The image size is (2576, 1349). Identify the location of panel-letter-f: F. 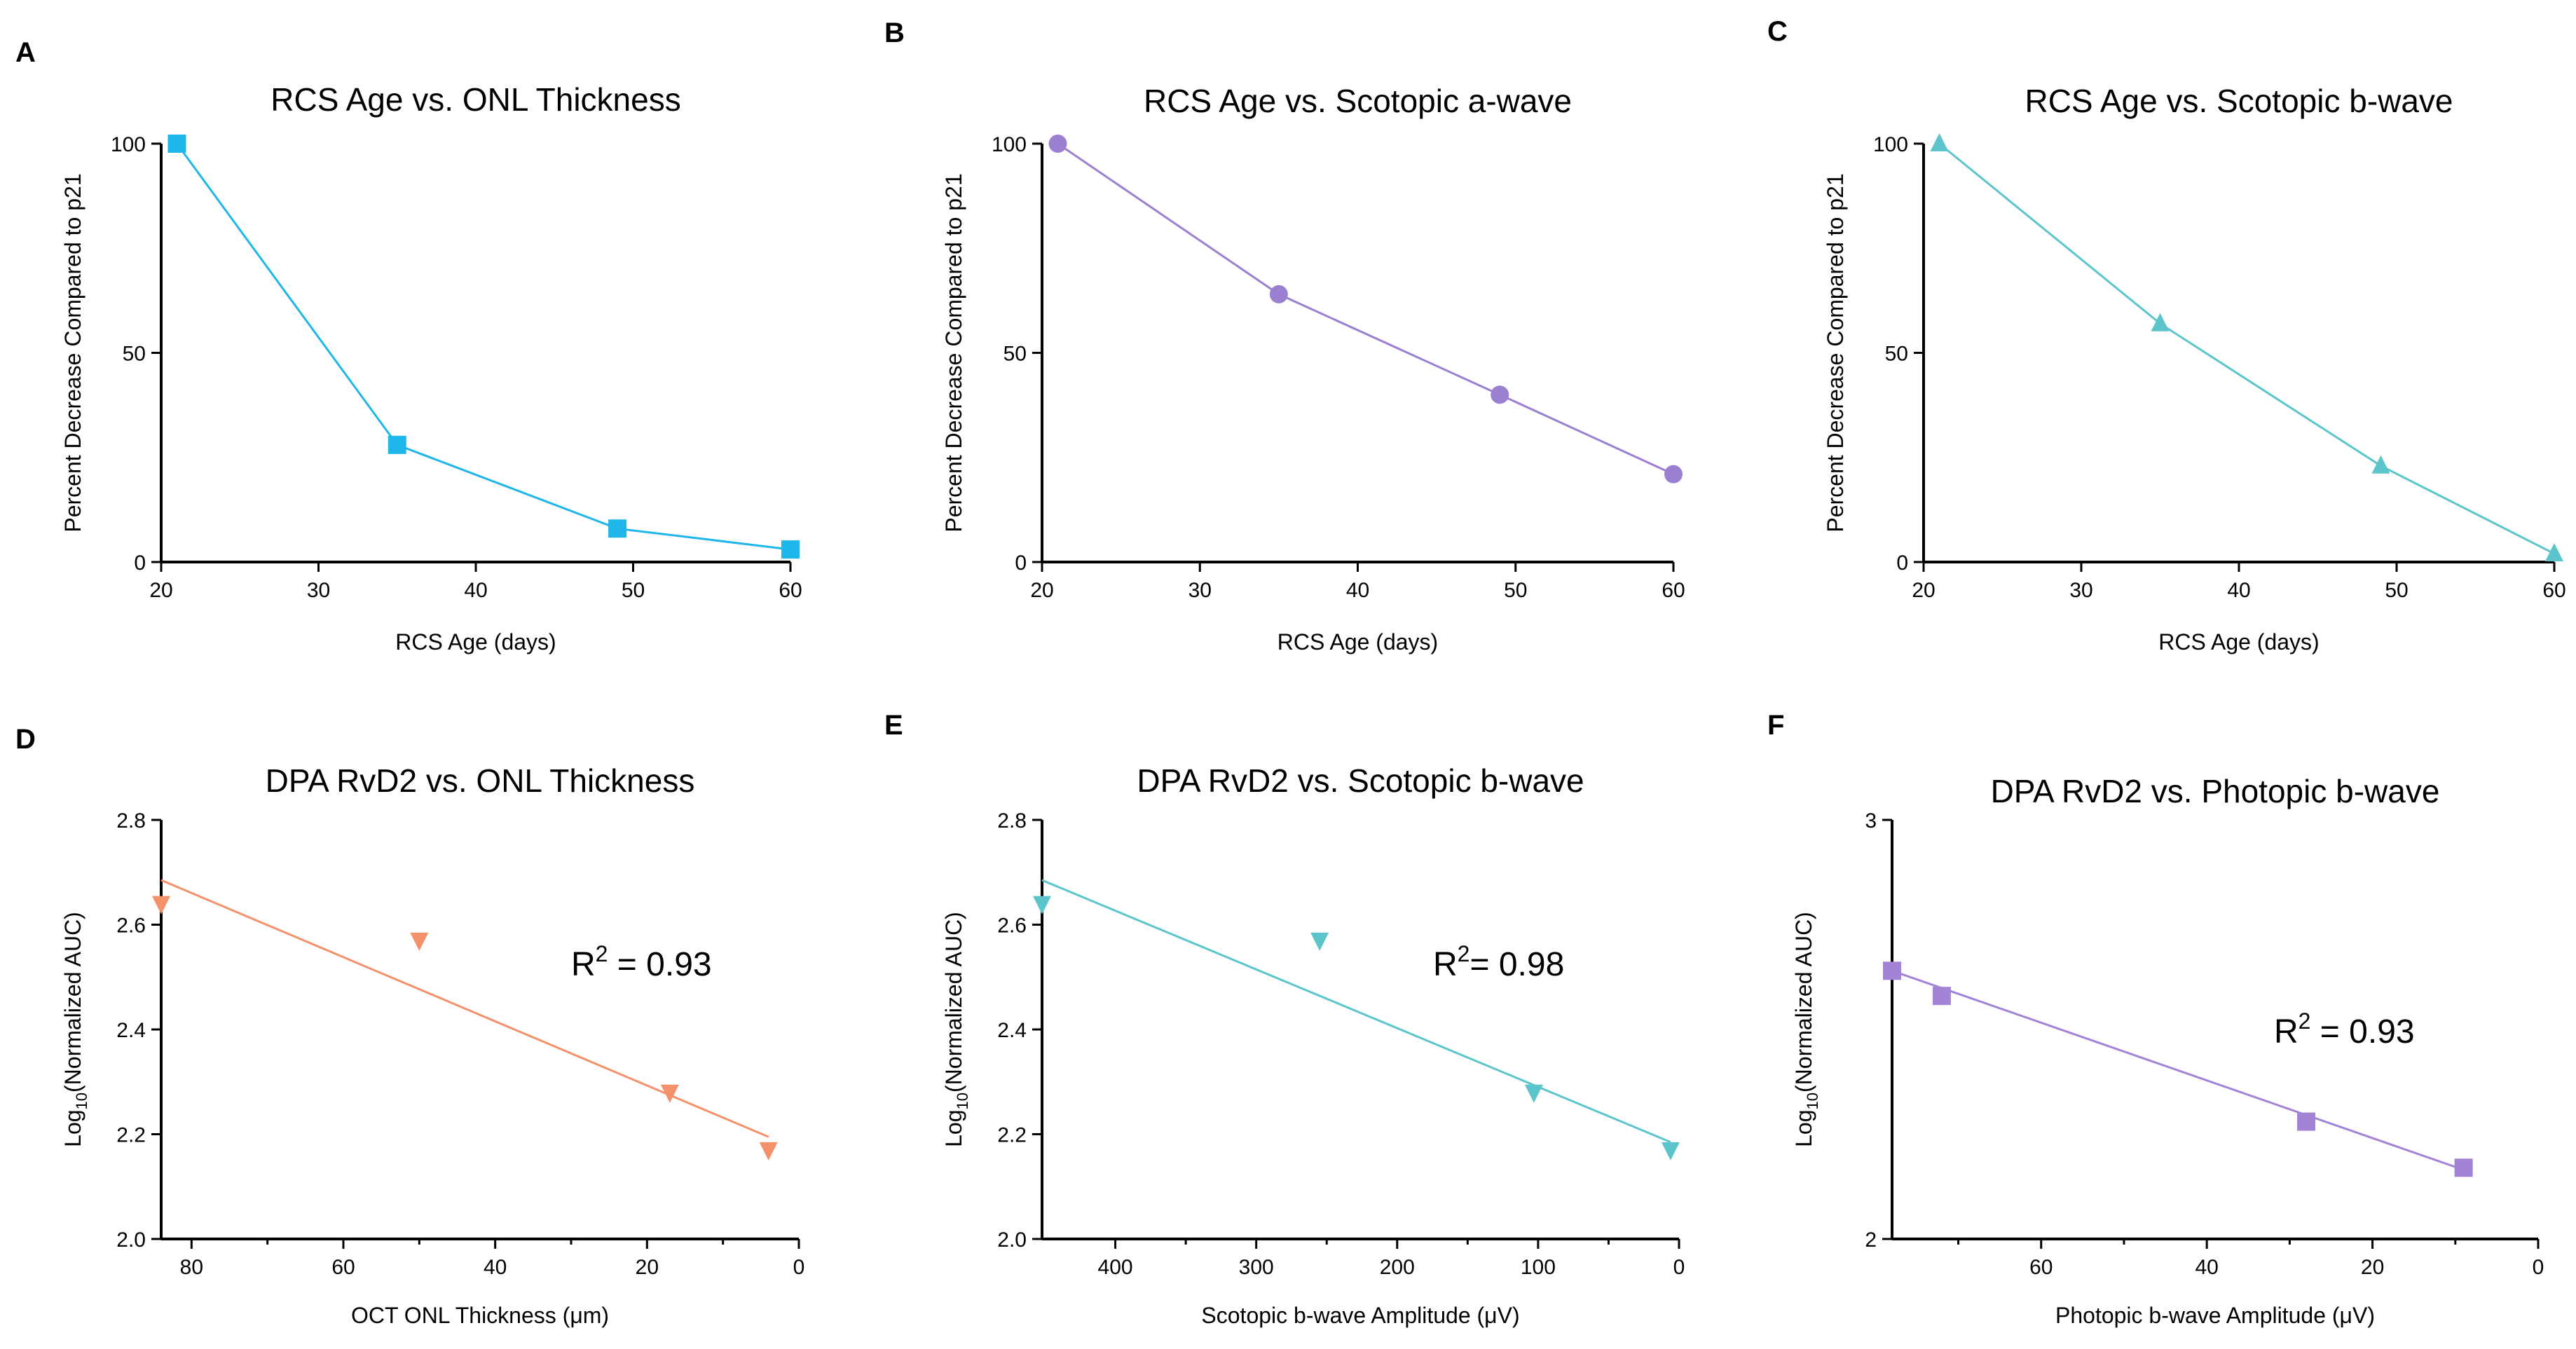
(1775, 725).